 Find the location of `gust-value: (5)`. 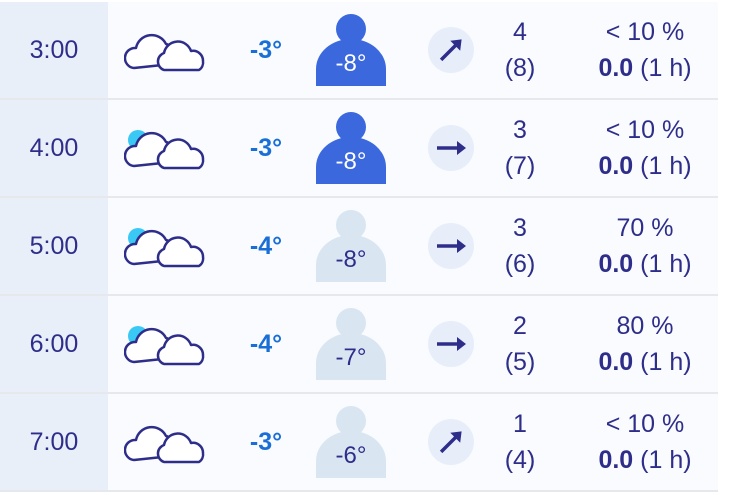

gust-value: (5) is located at coordinates (520, 362).